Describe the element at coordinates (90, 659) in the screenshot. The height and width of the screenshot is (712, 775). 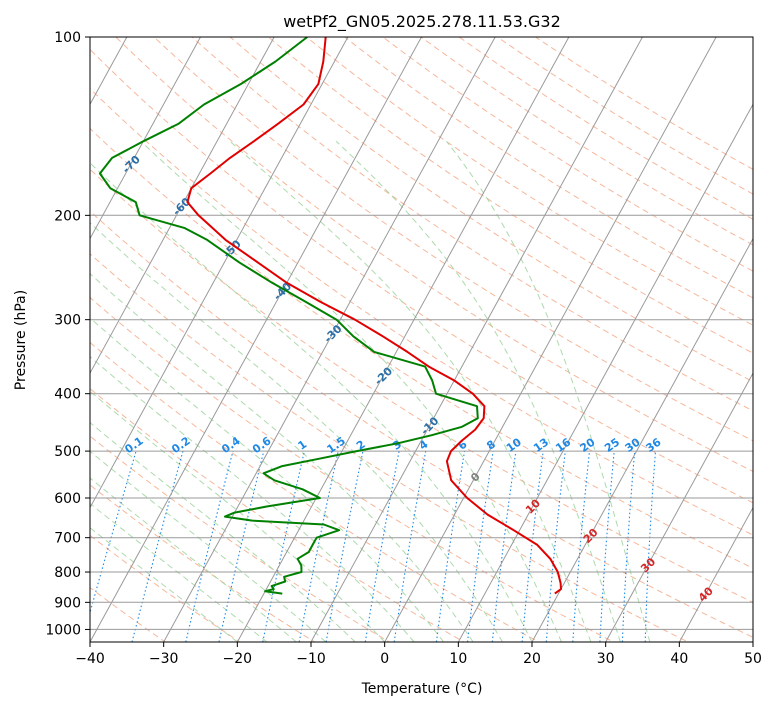
I see `x-tick-label: −40` at that location.